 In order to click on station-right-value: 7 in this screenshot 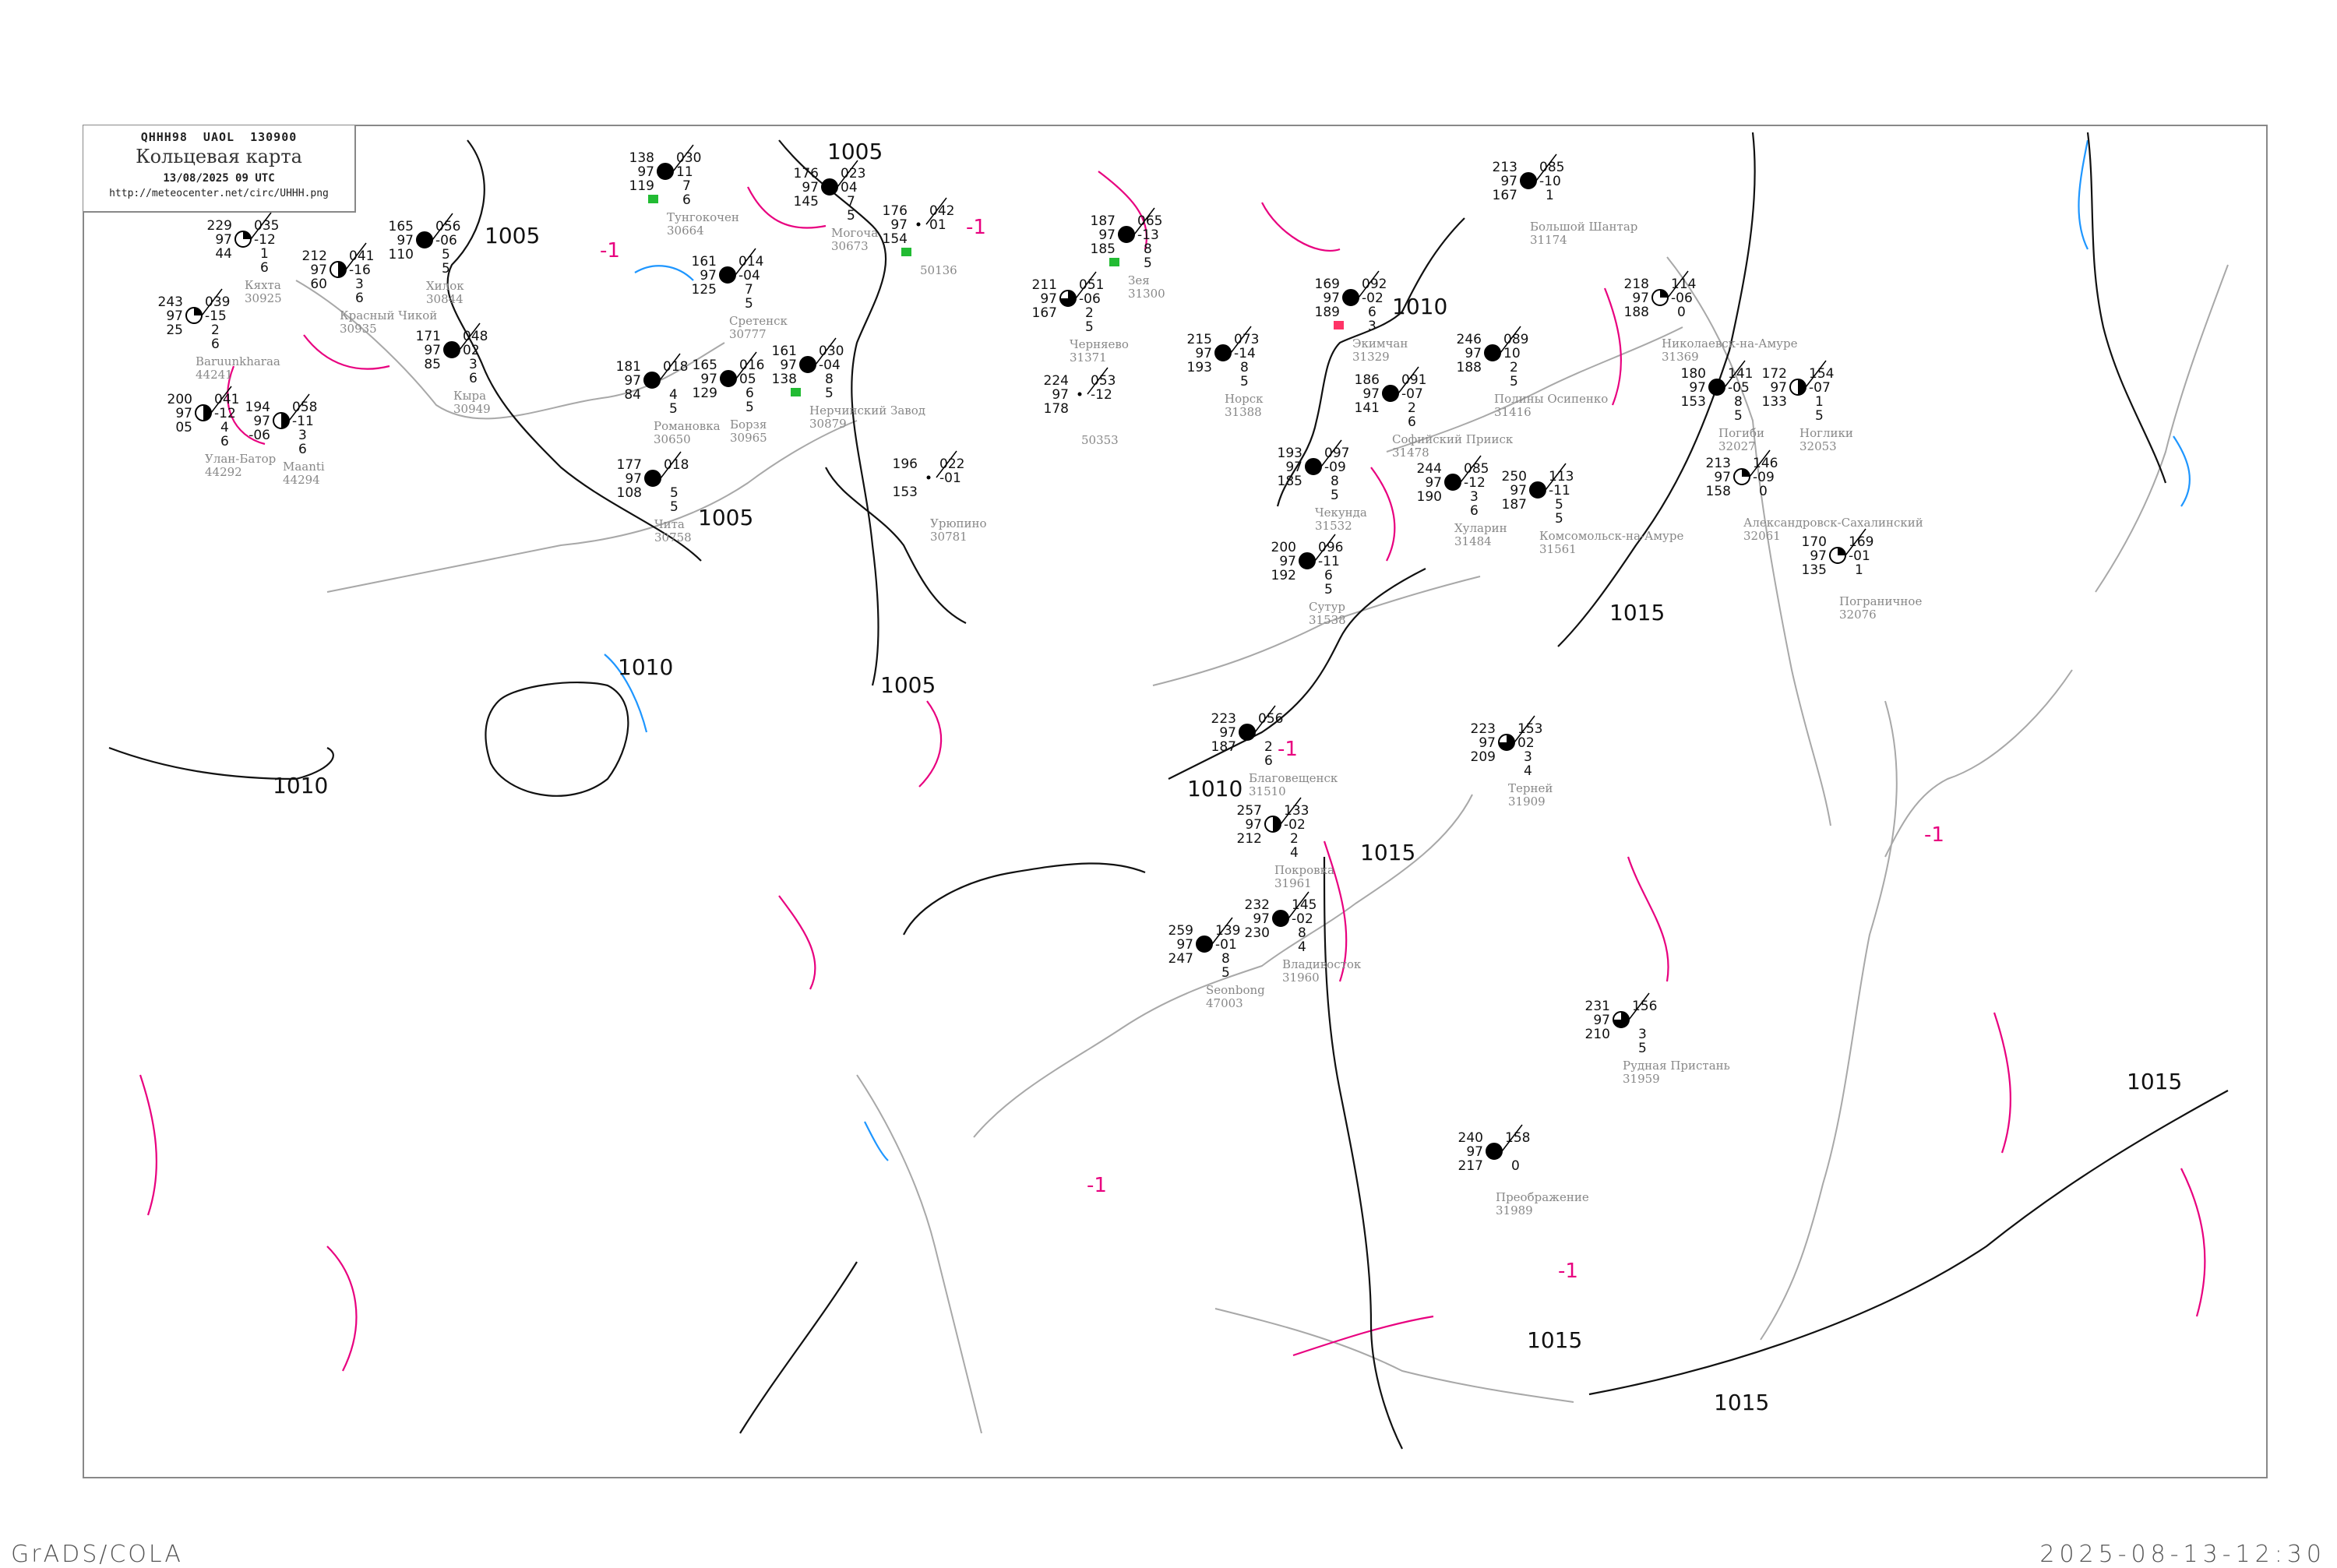, I will do `click(687, 186)`.